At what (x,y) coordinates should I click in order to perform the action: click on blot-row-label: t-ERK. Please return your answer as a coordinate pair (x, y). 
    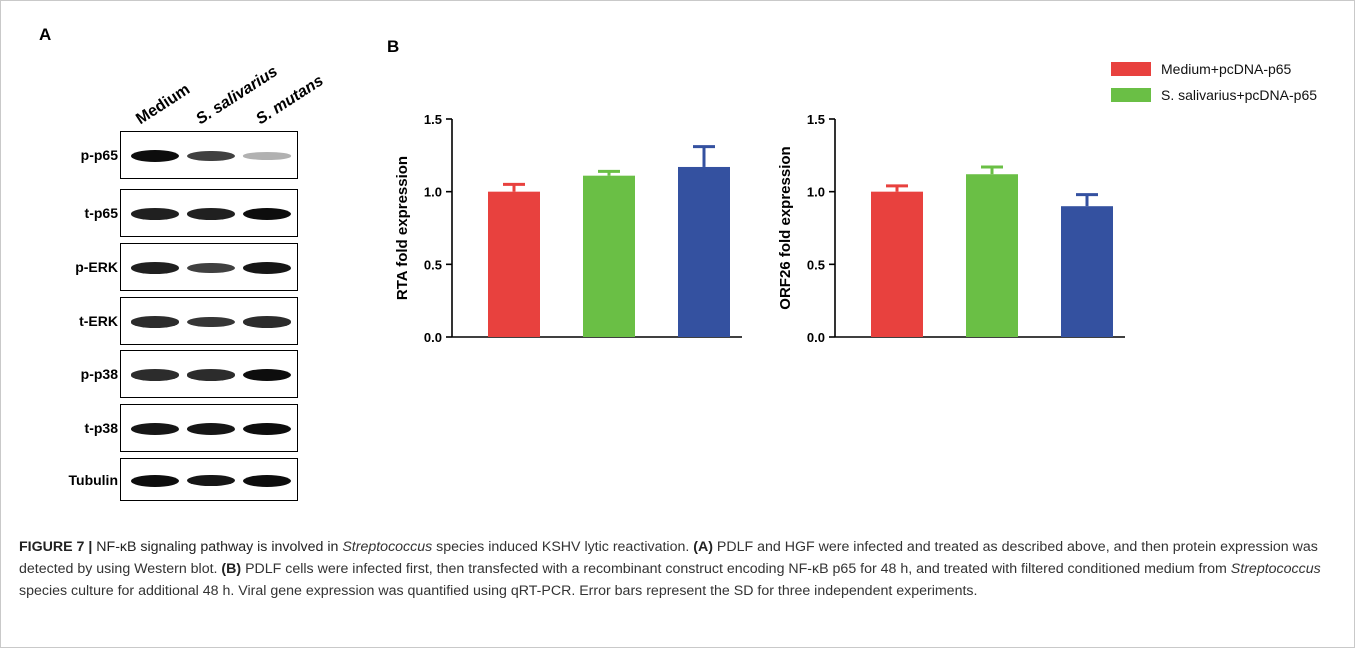
    Looking at the image, I should click on (98, 321).